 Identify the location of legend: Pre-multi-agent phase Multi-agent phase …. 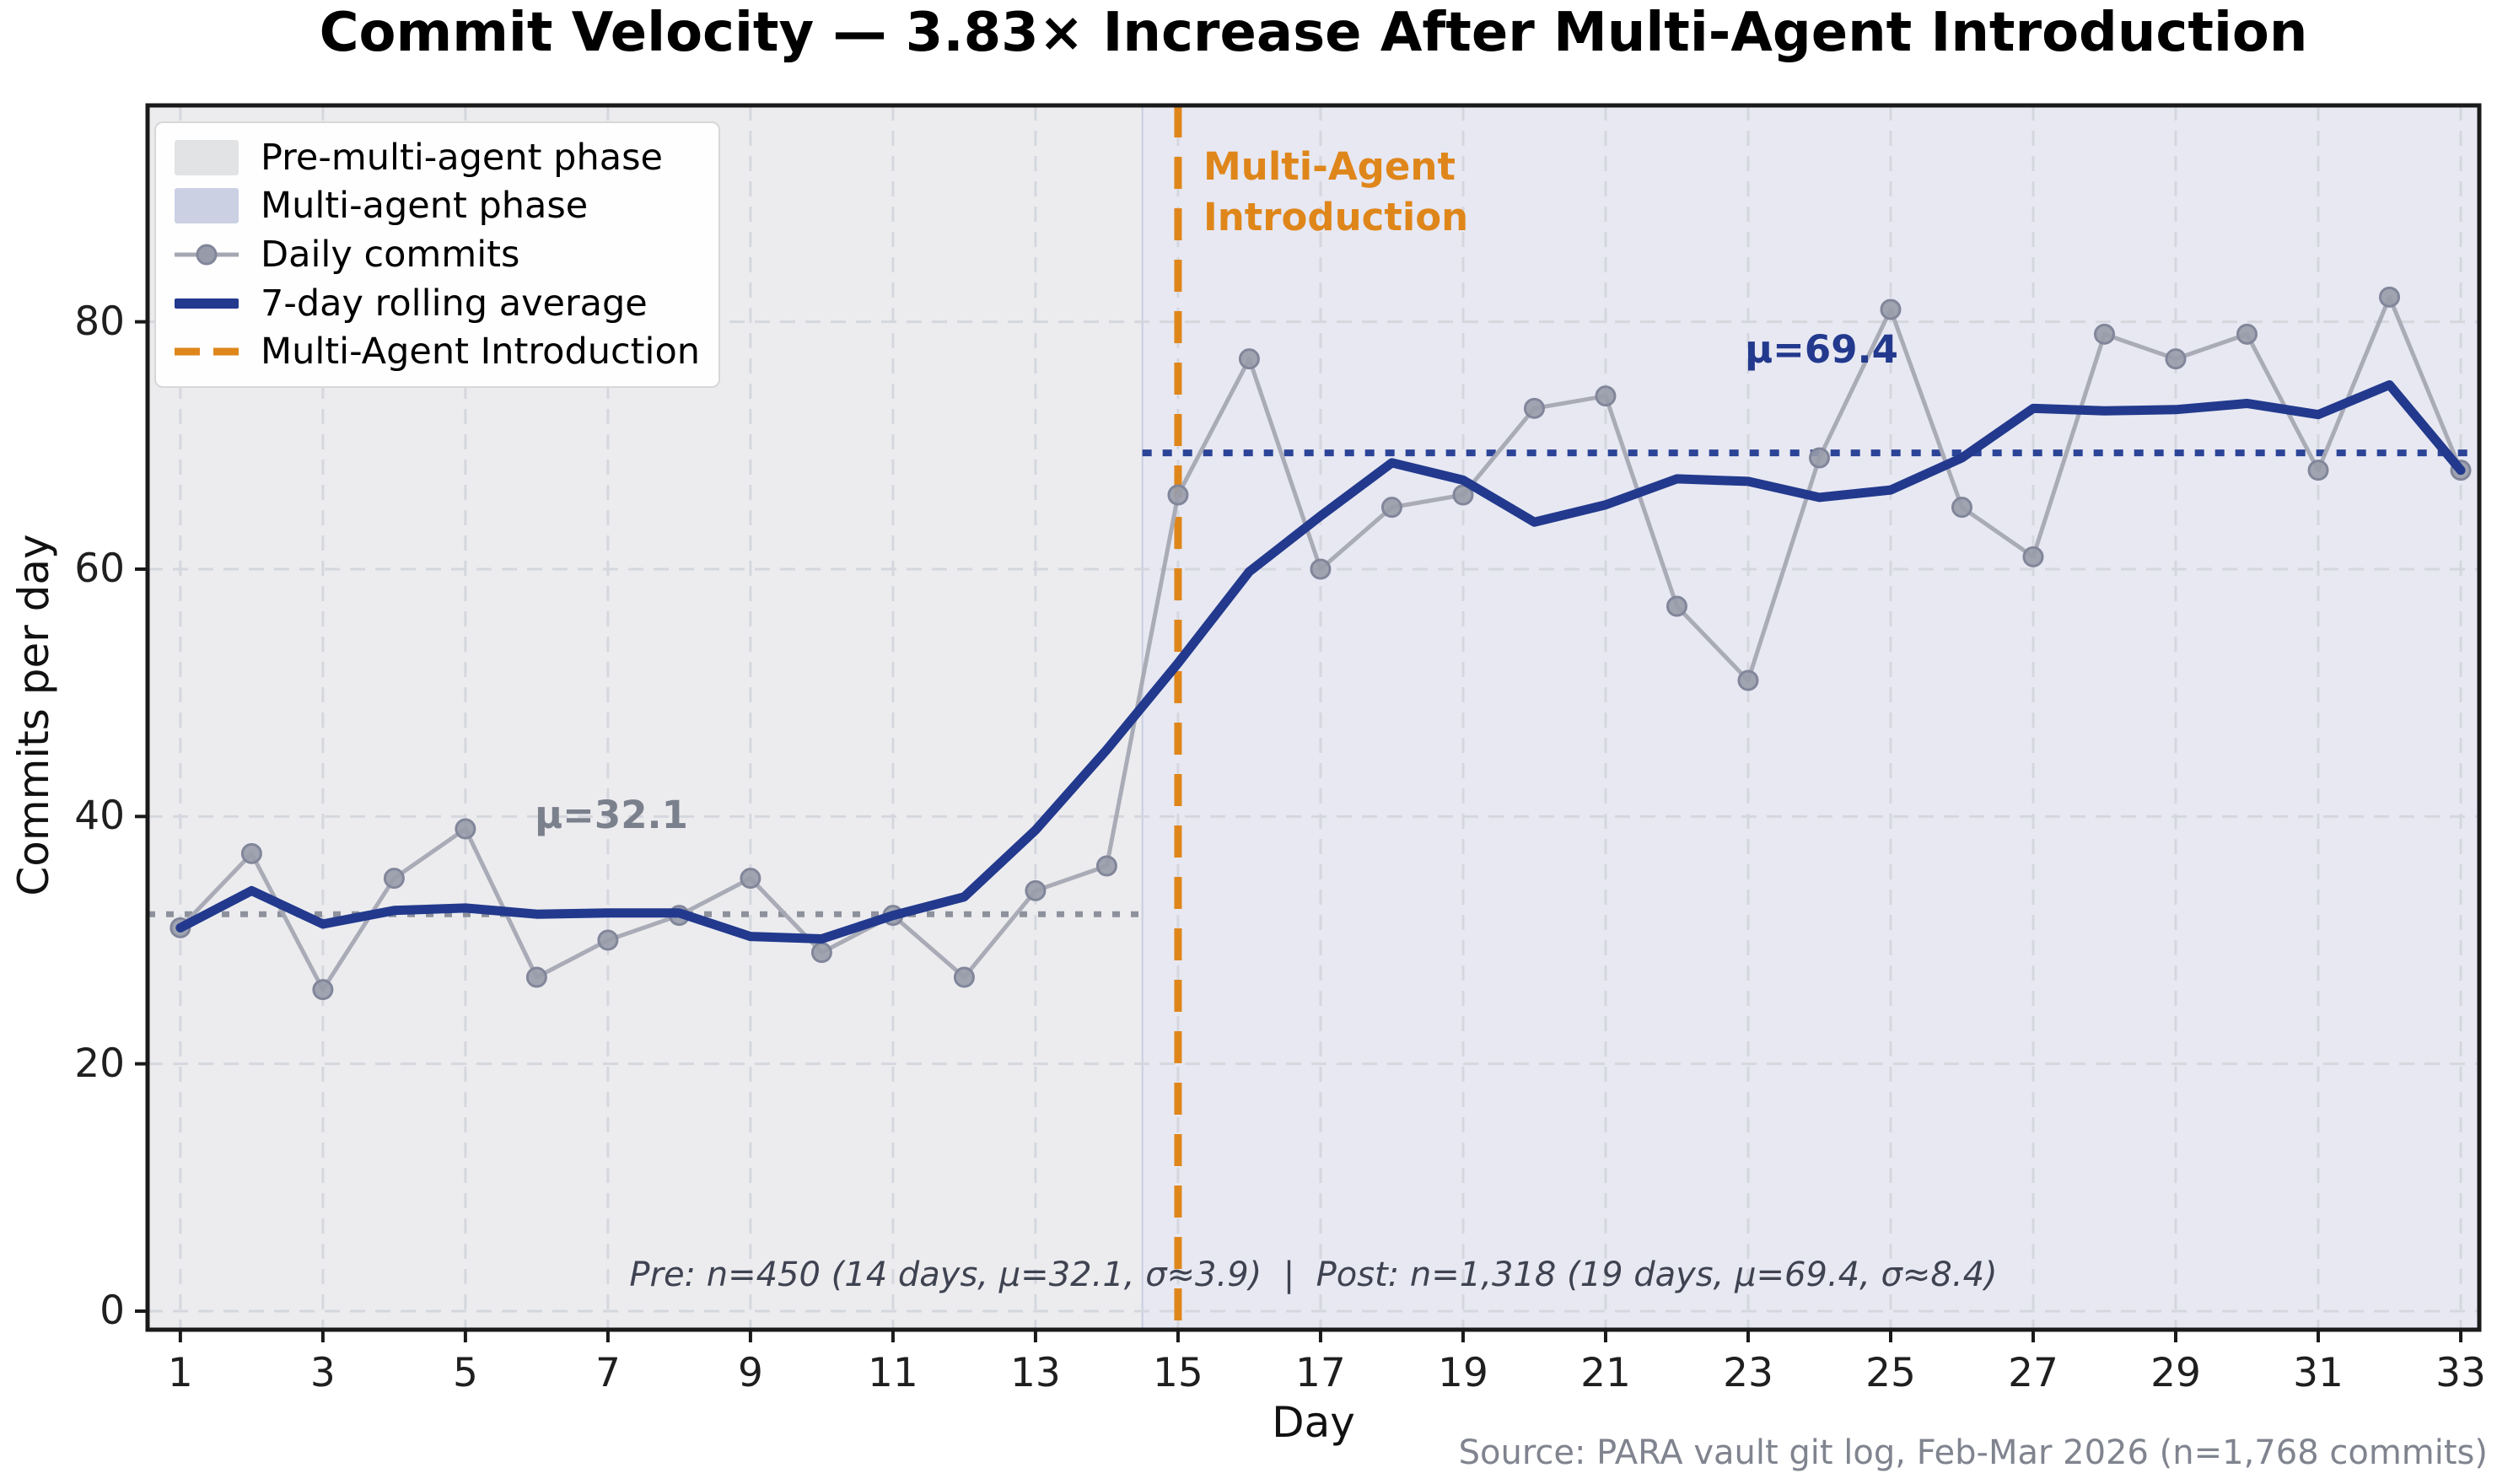
(437, 254).